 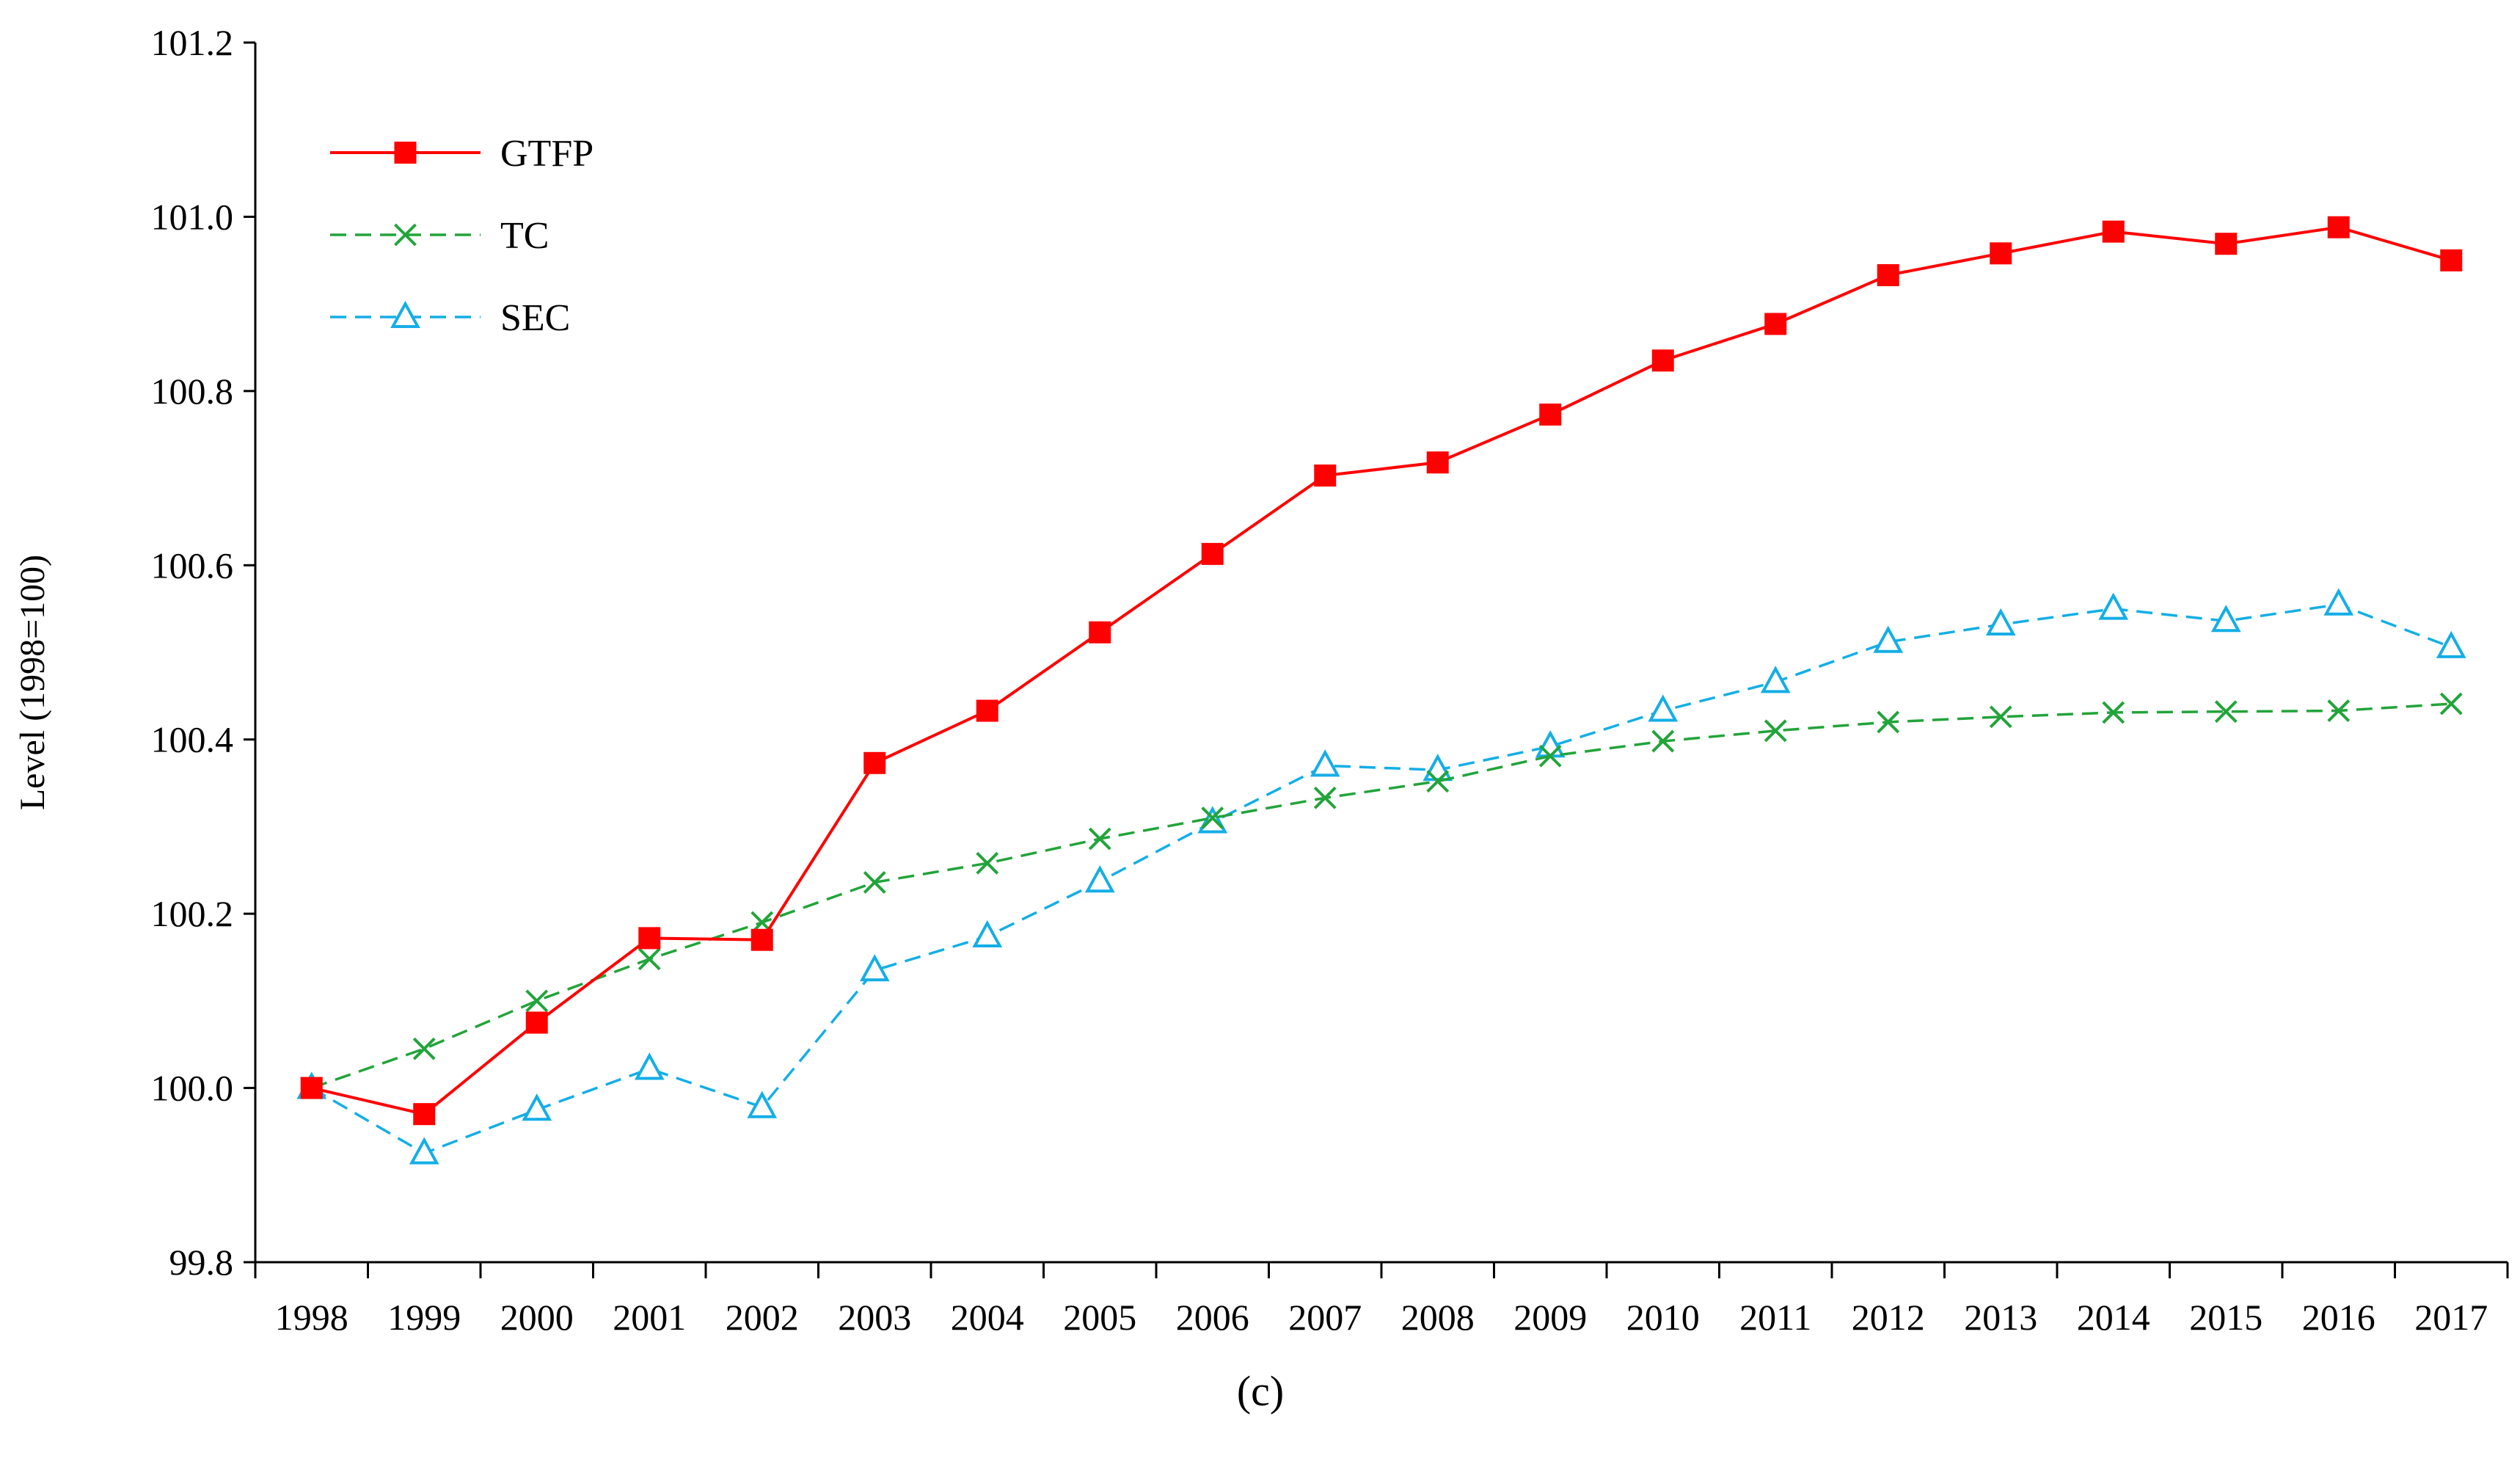 What do you see at coordinates (2225, 1317) in the screenshot?
I see `x-tick-label: 2015` at bounding box center [2225, 1317].